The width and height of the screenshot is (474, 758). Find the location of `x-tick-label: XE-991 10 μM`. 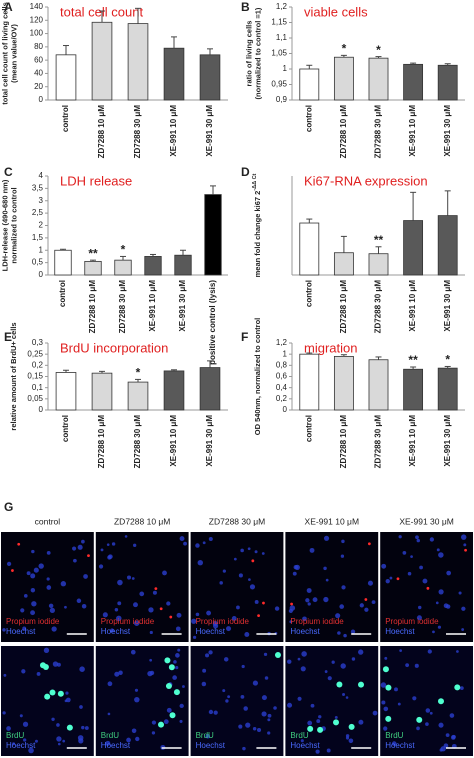

x-tick-label: XE-991 10 μM is located at coordinates (152, 306).